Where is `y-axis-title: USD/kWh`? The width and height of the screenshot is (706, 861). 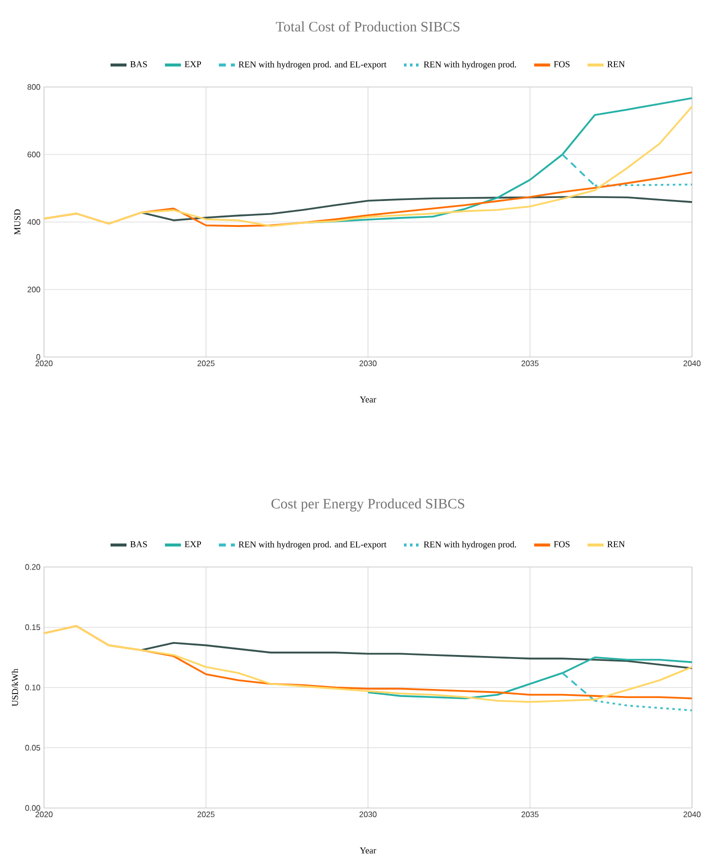
y-axis-title: USD/kWh is located at coordinates (15, 687).